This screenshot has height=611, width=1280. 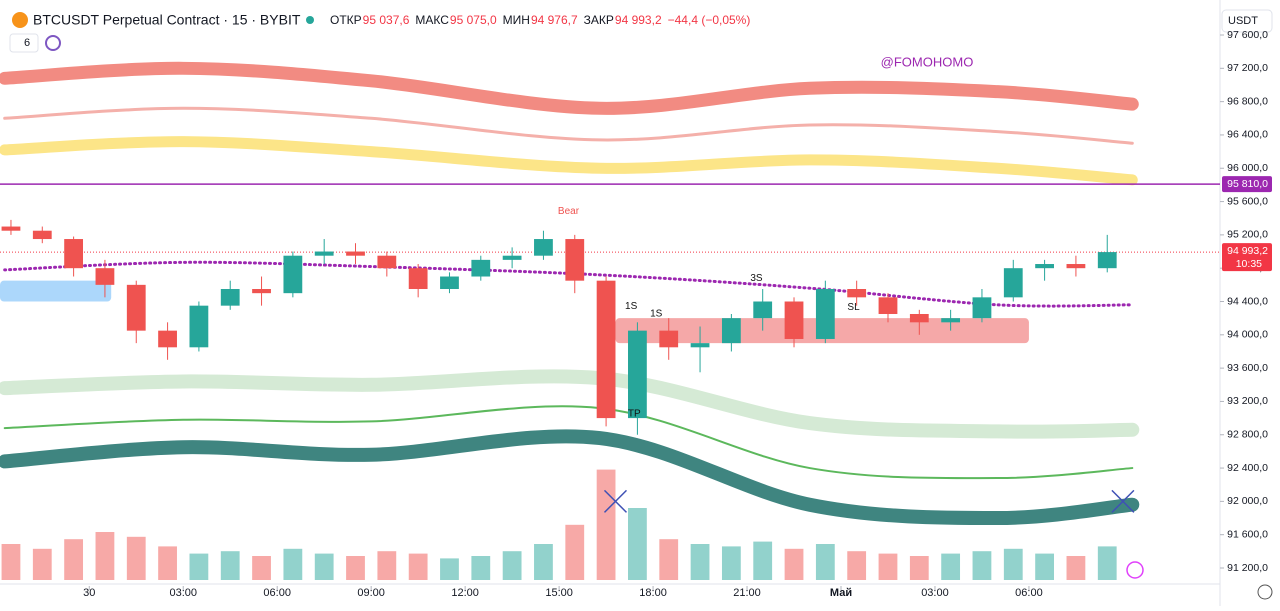 What do you see at coordinates (756, 278) in the screenshot?
I see `annotation: 3S` at bounding box center [756, 278].